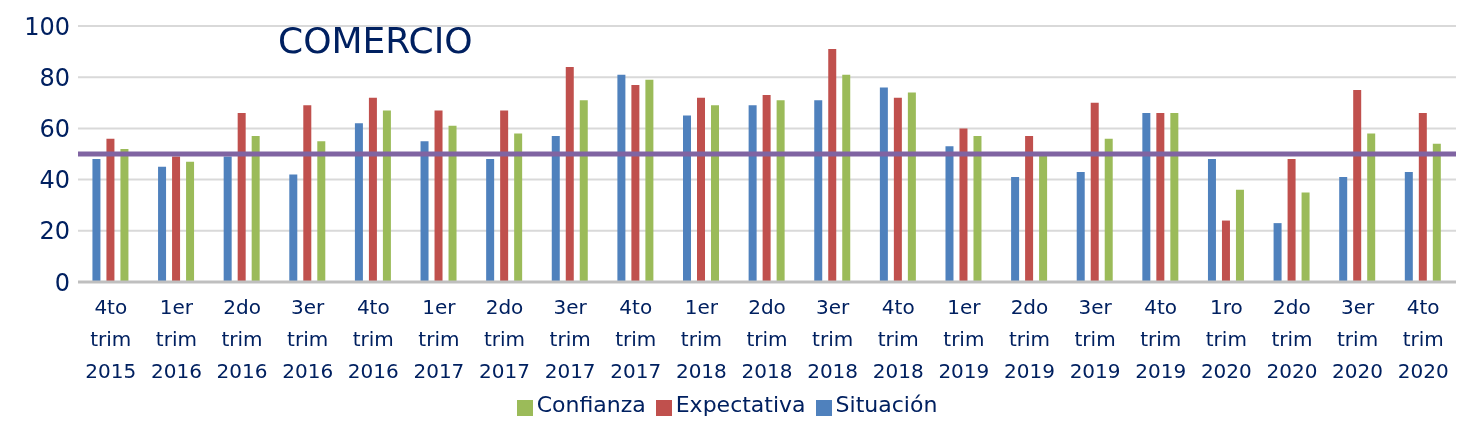  Describe the element at coordinates (1292, 339) in the screenshot. I see `x-tick-label: 2do trim 2020` at that location.